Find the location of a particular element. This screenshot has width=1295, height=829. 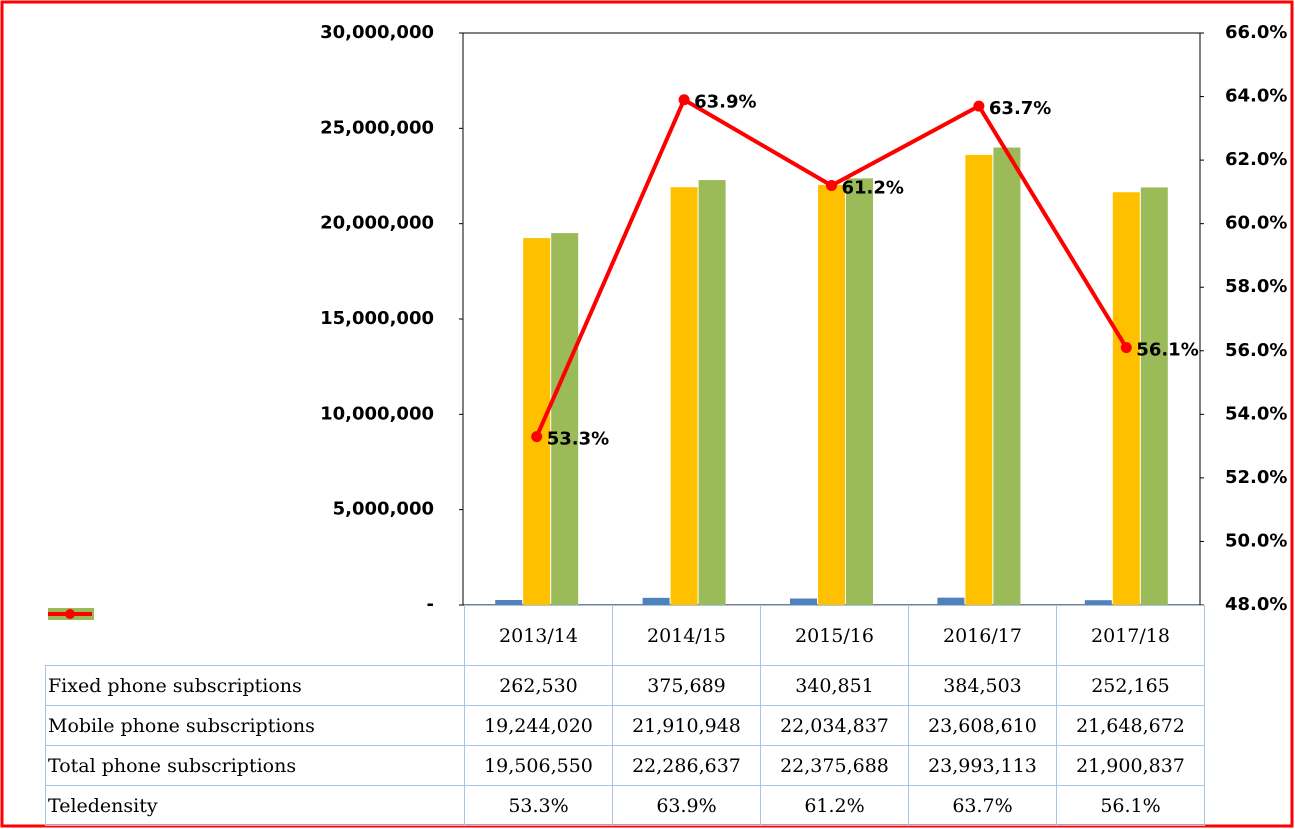

y2-tick-label: 58.0% is located at coordinates (1256, 286).